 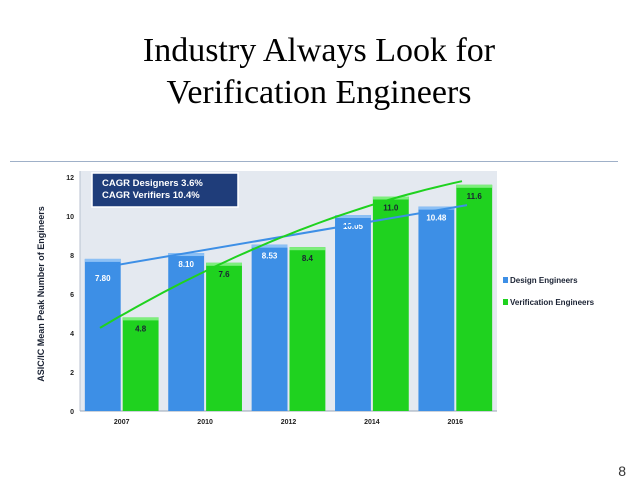 I want to click on y-tick-label: 0, so click(x=72, y=412).